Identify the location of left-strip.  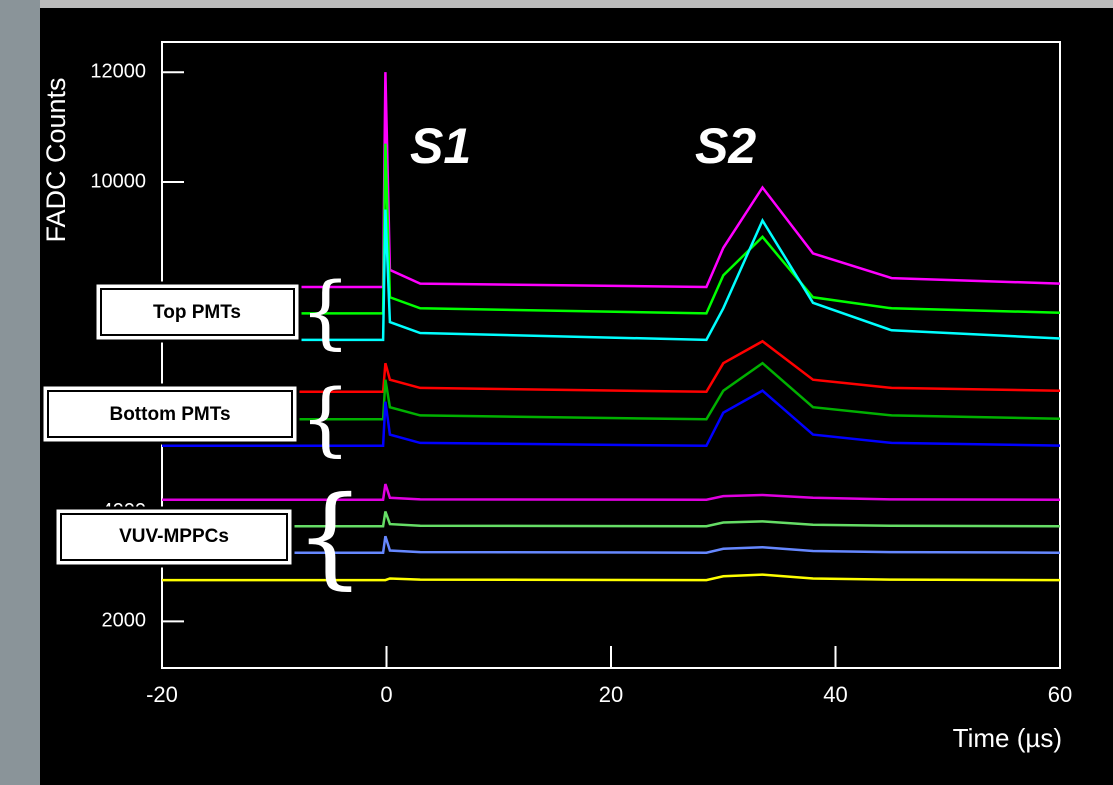
(20, 392).